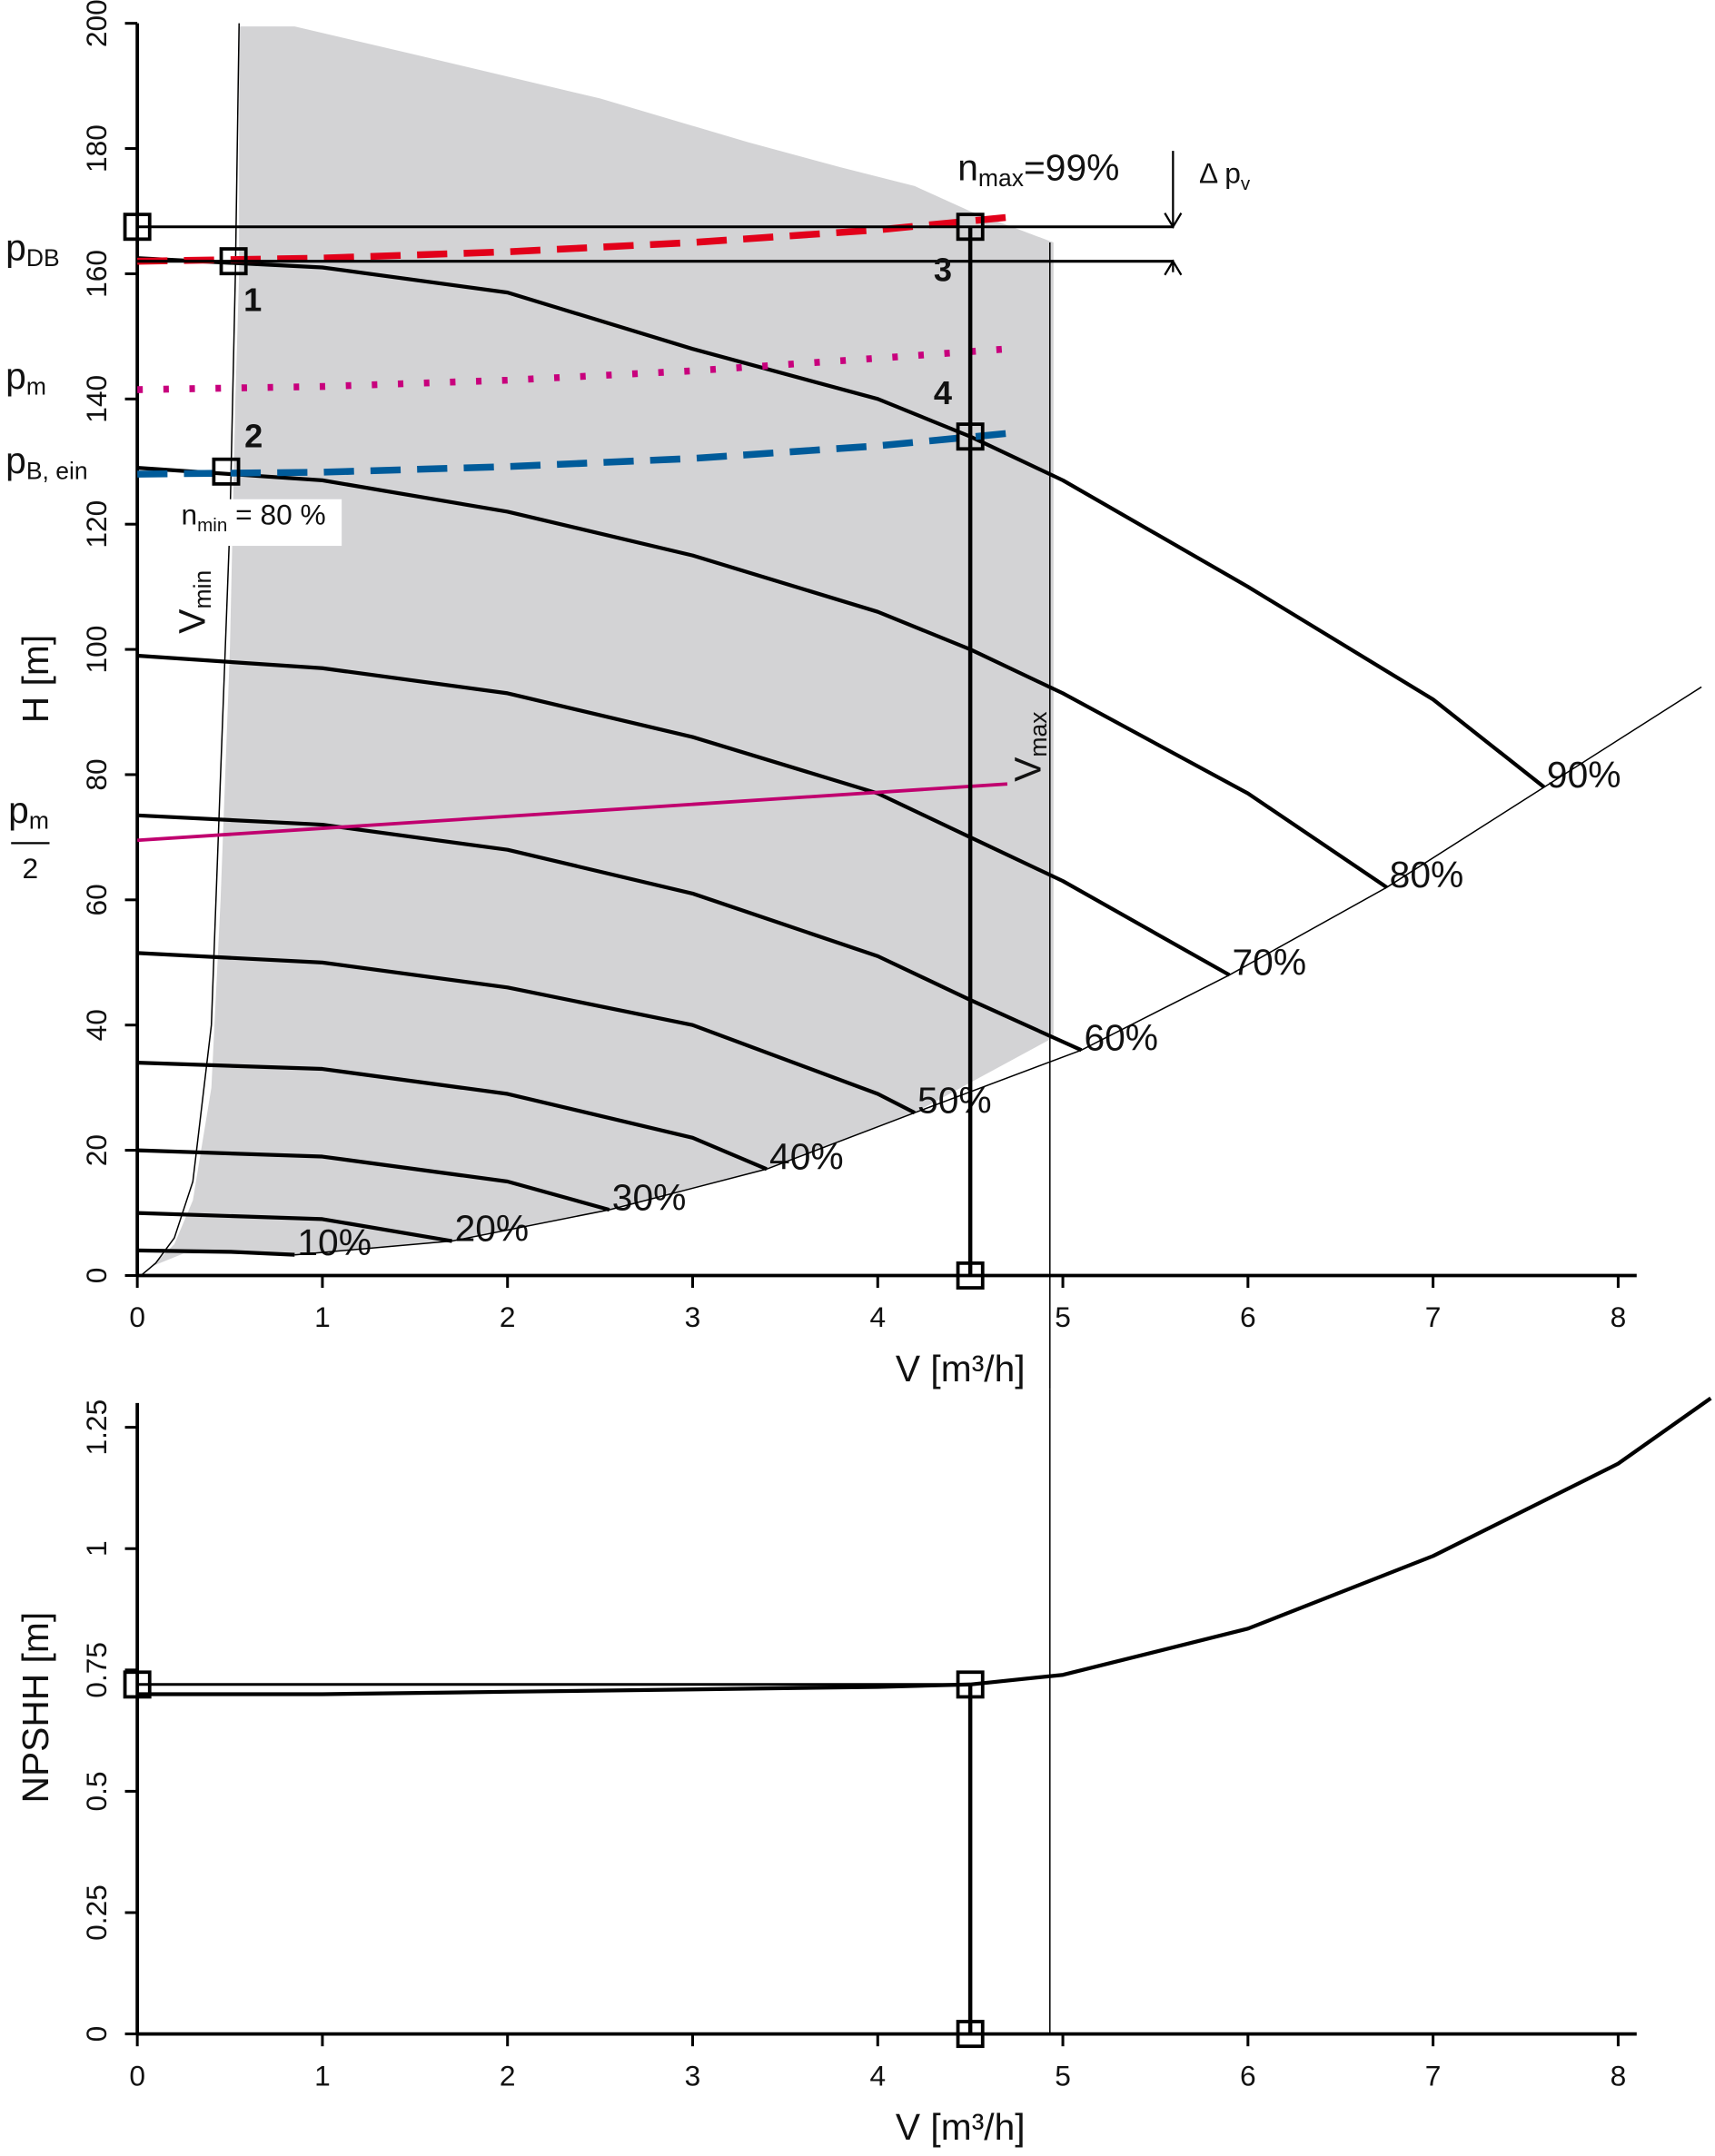 Image resolution: width=1715 pixels, height=2156 pixels. What do you see at coordinates (96, 148) in the screenshot?
I see `y-tick-label: 180` at bounding box center [96, 148].